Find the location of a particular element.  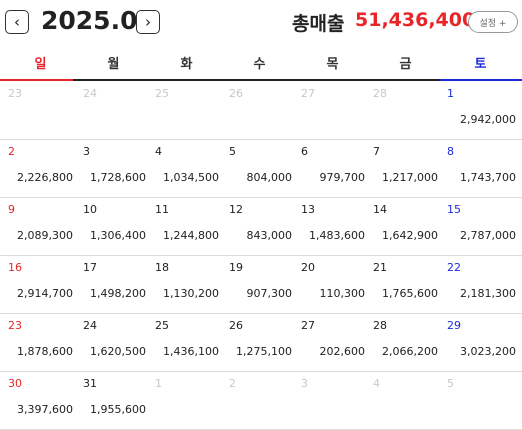

prev-month-button: ‹ is located at coordinates (17, 22).